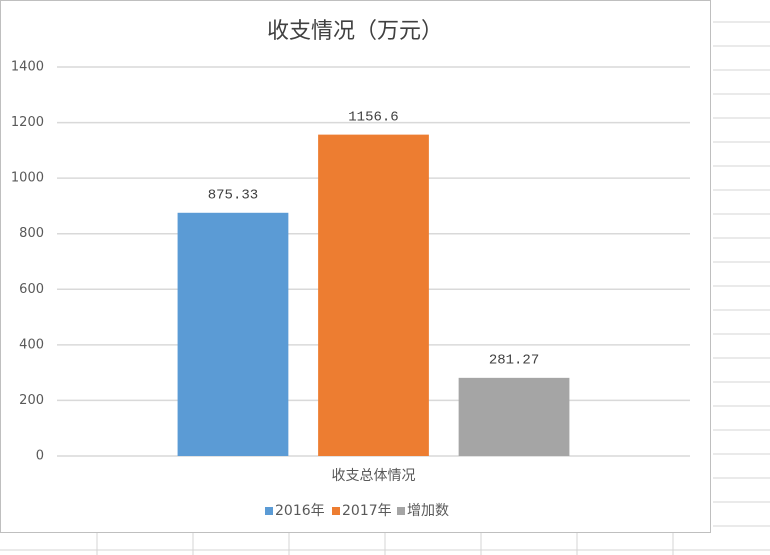  I want to click on y-tick-label: 0, so click(40, 456).